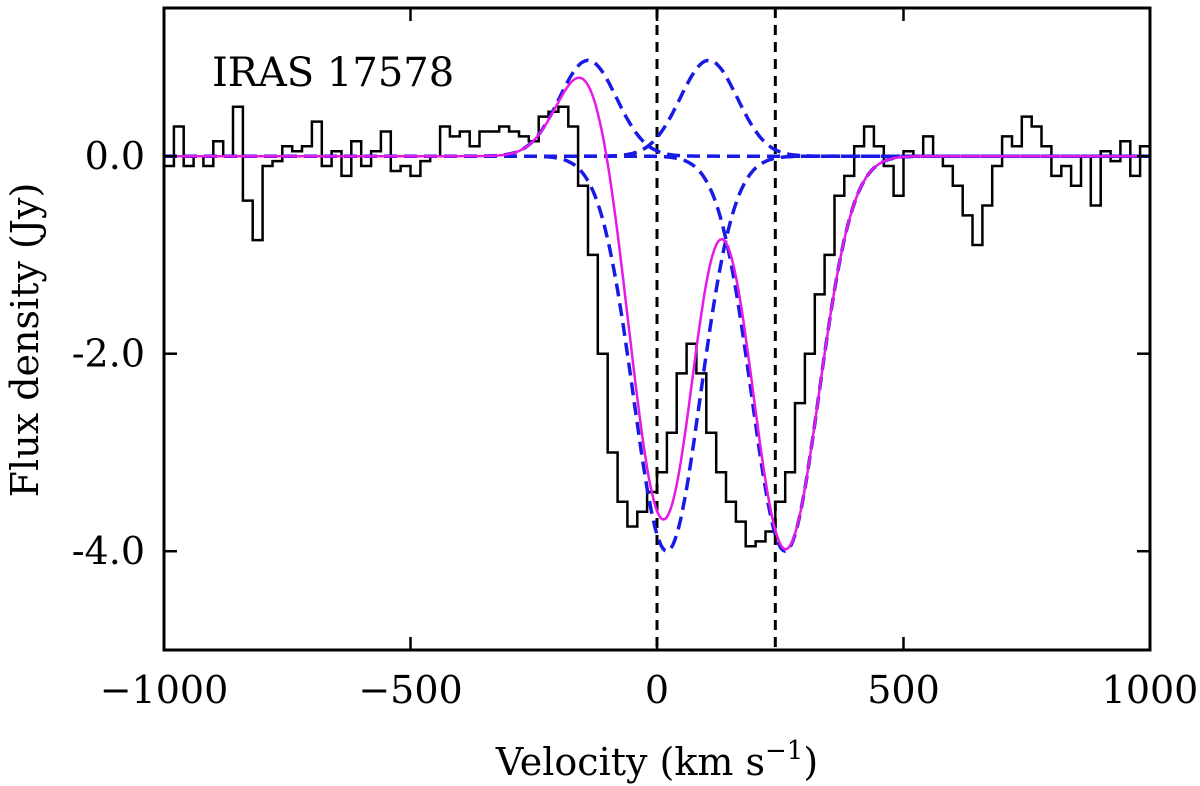  What do you see at coordinates (115, 156) in the screenshot?
I see `y-tick-label: 0.0` at bounding box center [115, 156].